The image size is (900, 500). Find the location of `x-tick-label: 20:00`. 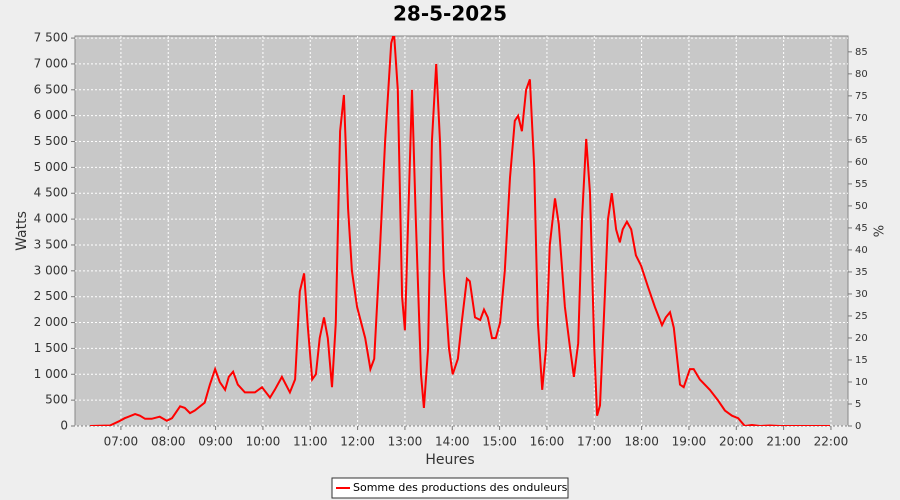

x-tick-label: 20:00 is located at coordinates (736, 442).